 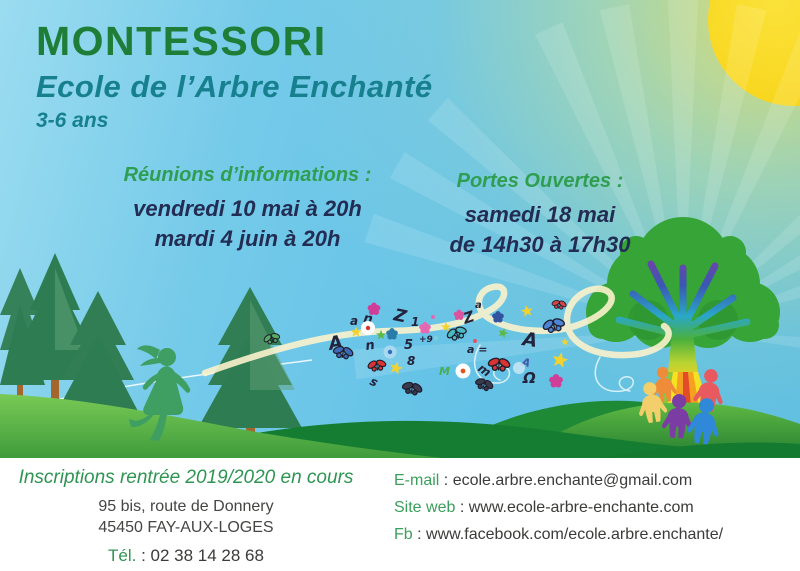 I want to click on website-value: www.ecole-arbre-enchante.com, so click(x=581, y=507).